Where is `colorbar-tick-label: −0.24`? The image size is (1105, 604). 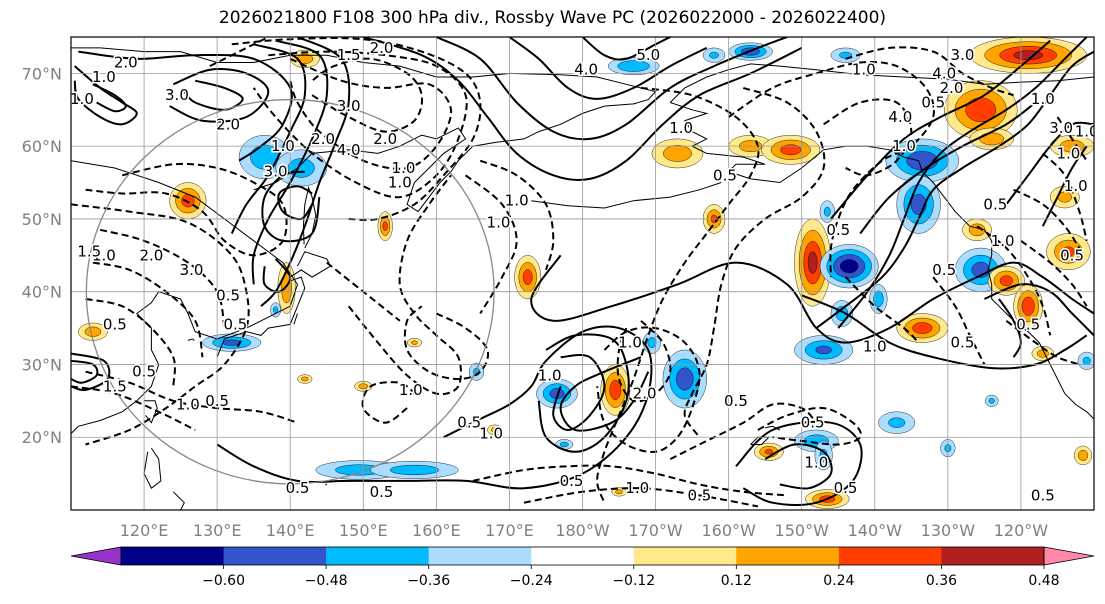 colorbar-tick-label: −0.24 is located at coordinates (531, 581).